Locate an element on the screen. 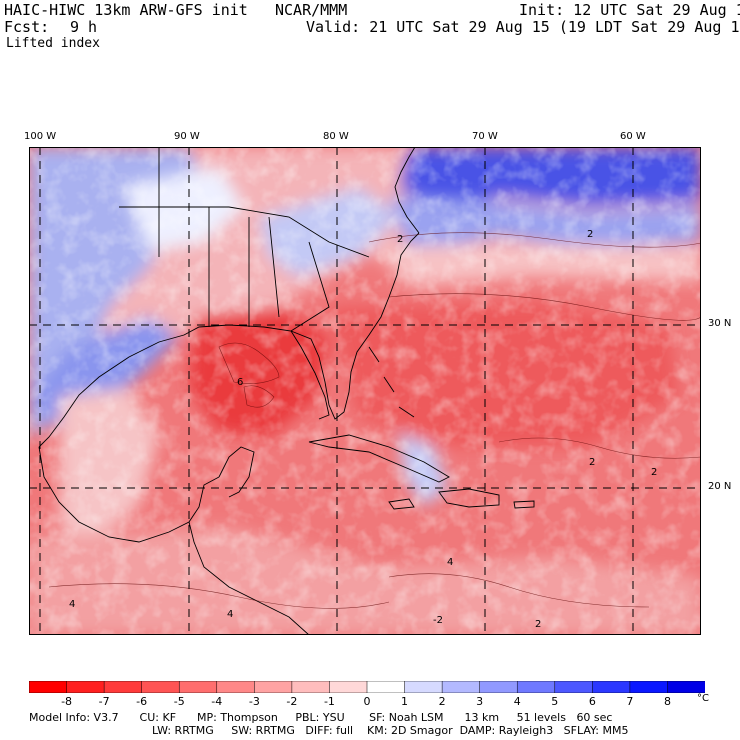  colorbar-label: 5 is located at coordinates (555, 701).